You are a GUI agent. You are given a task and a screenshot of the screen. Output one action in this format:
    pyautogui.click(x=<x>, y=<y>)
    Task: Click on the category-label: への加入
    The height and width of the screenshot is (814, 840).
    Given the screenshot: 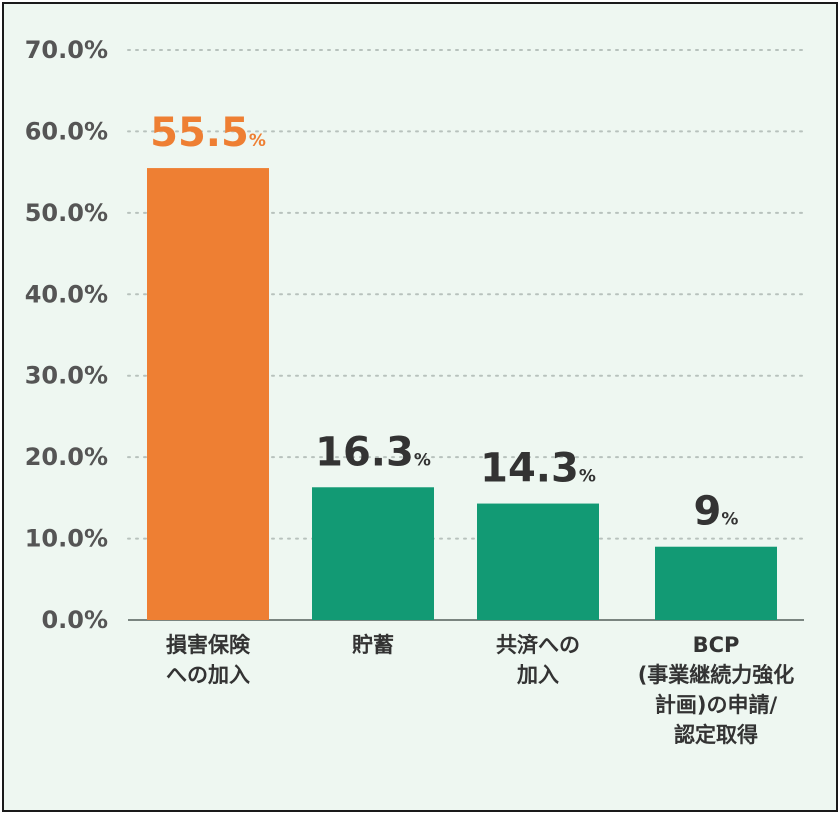 What is the action you would take?
    pyautogui.click(x=208, y=675)
    